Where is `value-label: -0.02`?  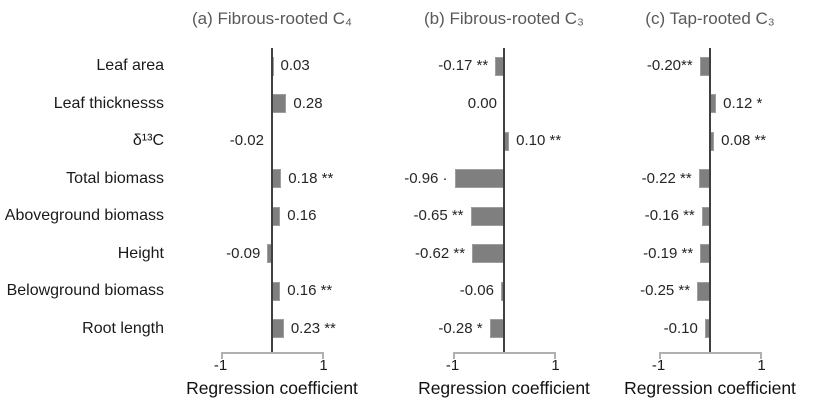
value-label: -0.02 is located at coordinates (246, 141).